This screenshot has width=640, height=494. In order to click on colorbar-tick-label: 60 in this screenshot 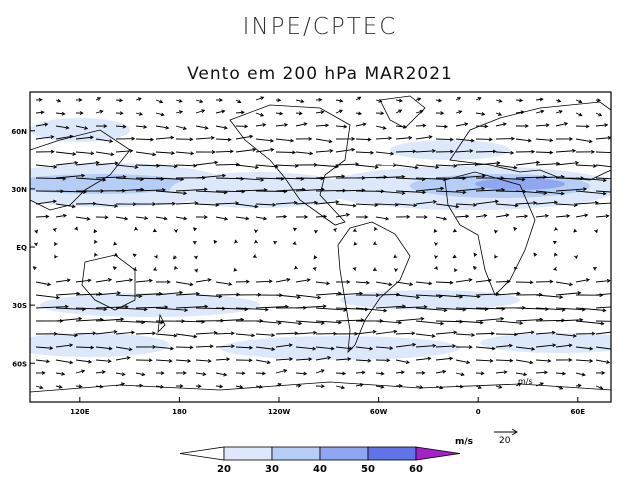, I will do `click(416, 469)`.